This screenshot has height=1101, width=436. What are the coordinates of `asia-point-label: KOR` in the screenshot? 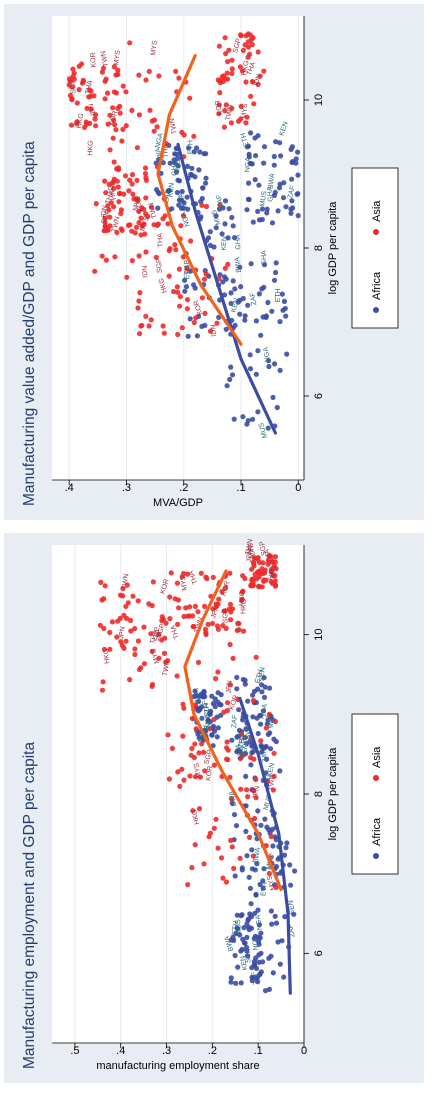 It's located at (94, 59).